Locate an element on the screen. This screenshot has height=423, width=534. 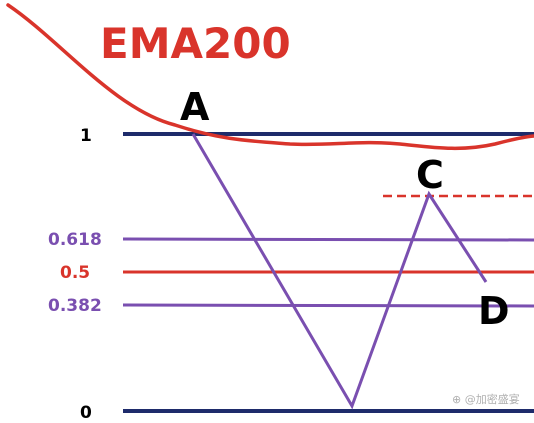
point-label-a: A is located at coordinates (195, 107).